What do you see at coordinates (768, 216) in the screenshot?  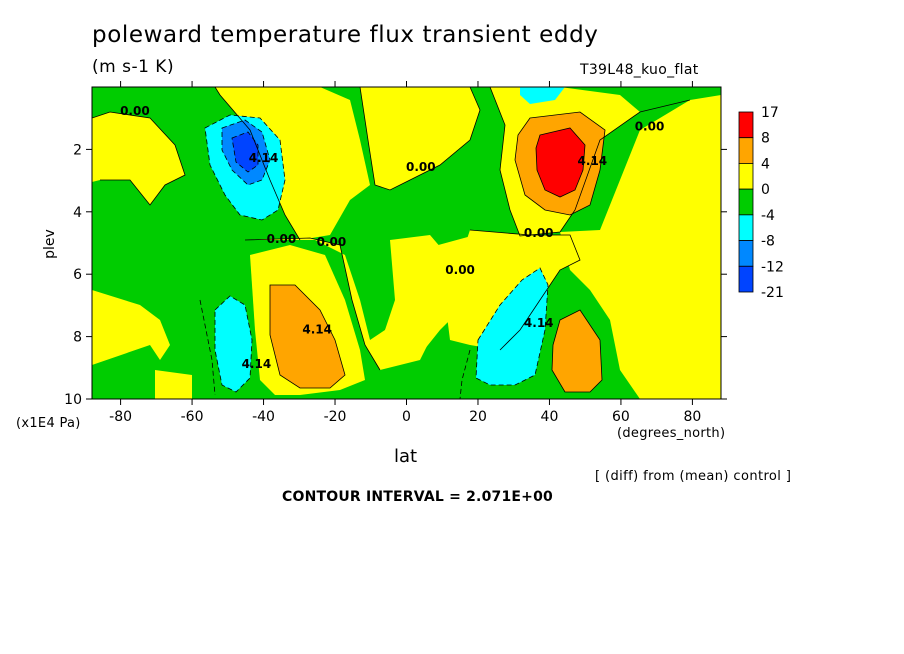 I see `colorbar-level-label: -4` at bounding box center [768, 216].